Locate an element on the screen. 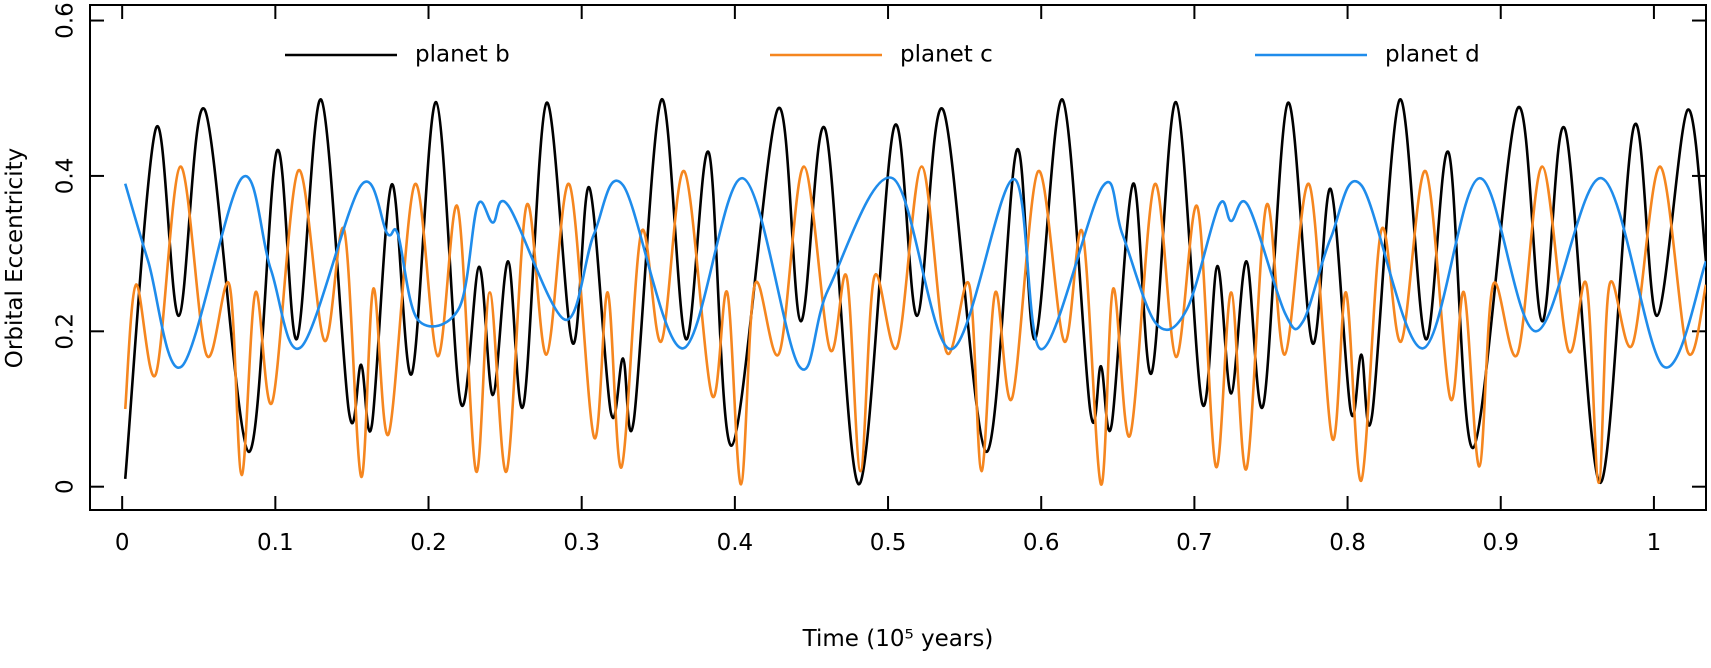 The image size is (1711, 668). y-axis-label: Orbital Eccentricity is located at coordinates (15, 258).